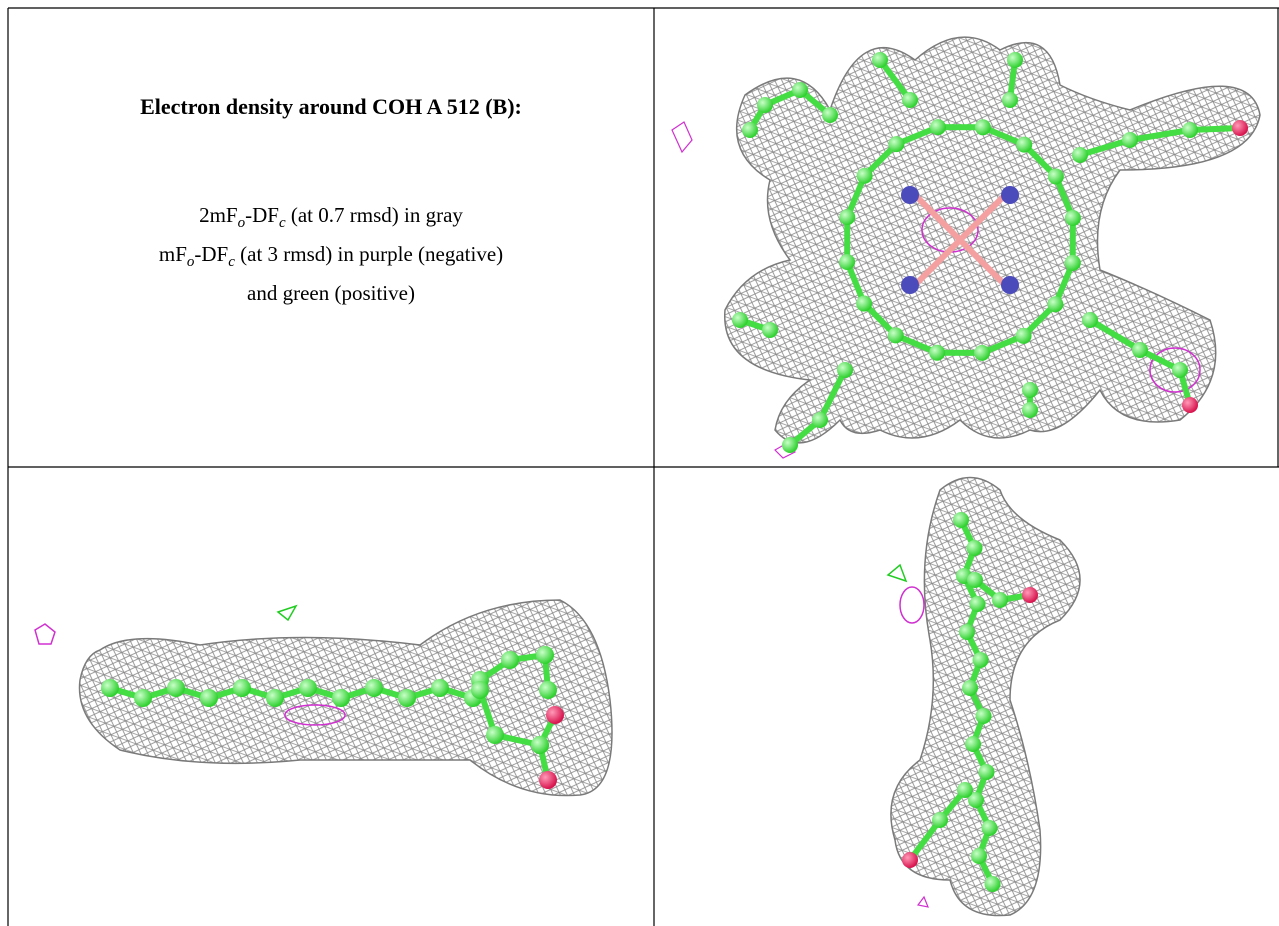 Image resolution: width=1279 pixels, height=926 pixels. What do you see at coordinates (172, 254) in the screenshot?
I see `legend-text: mF` at bounding box center [172, 254].